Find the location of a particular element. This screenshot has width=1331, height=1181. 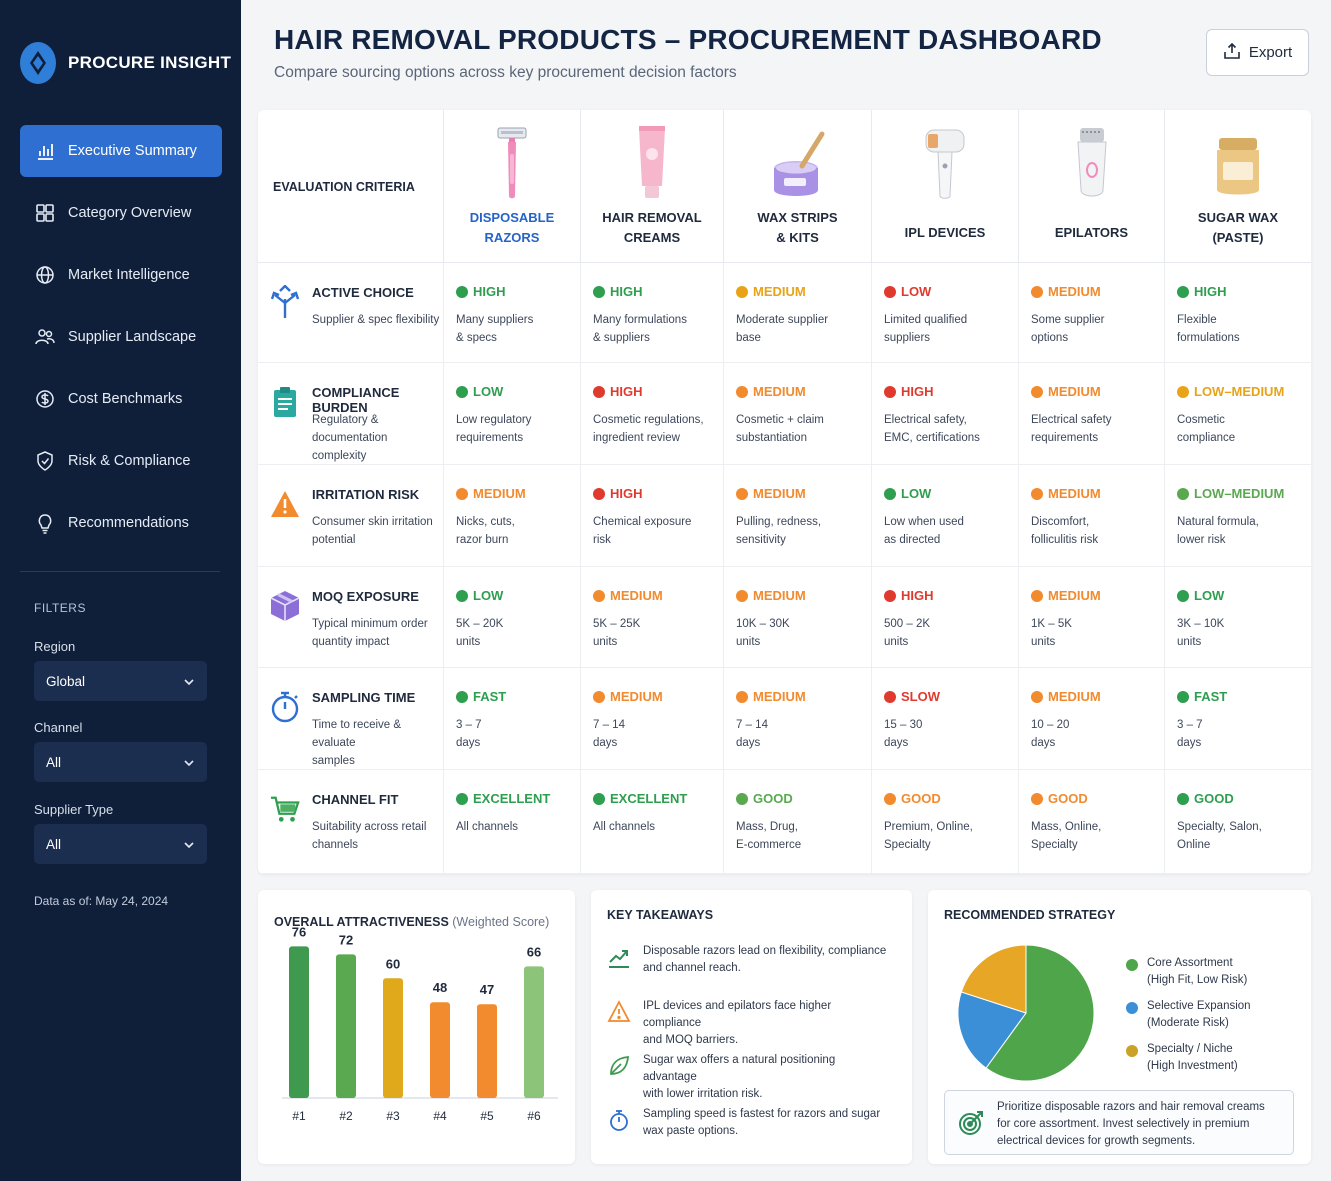

nav-item-recommendations: Recommendations is located at coordinates (121, 523).